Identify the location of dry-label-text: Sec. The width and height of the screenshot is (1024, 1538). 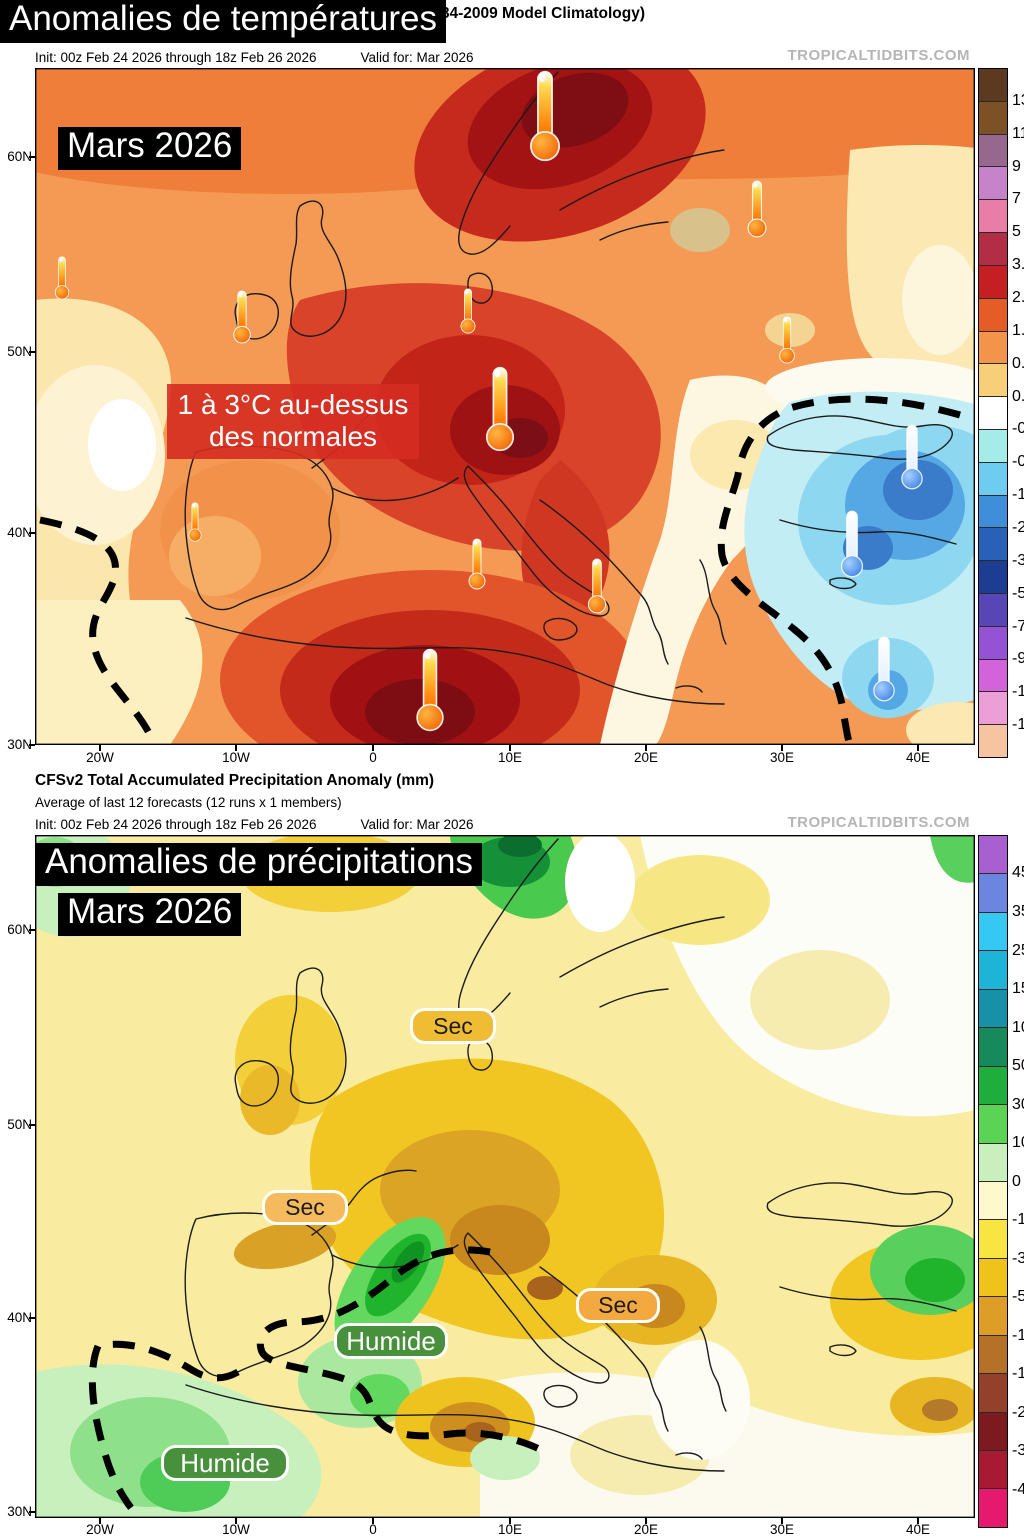
(305, 1207).